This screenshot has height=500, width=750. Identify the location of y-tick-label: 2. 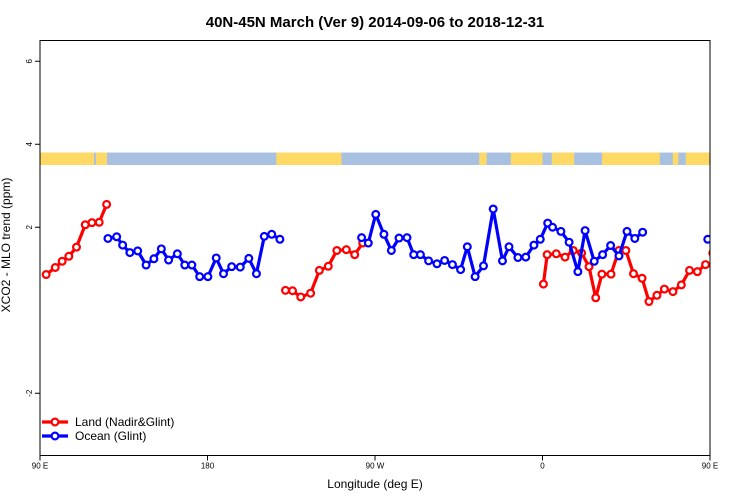
(29, 226).